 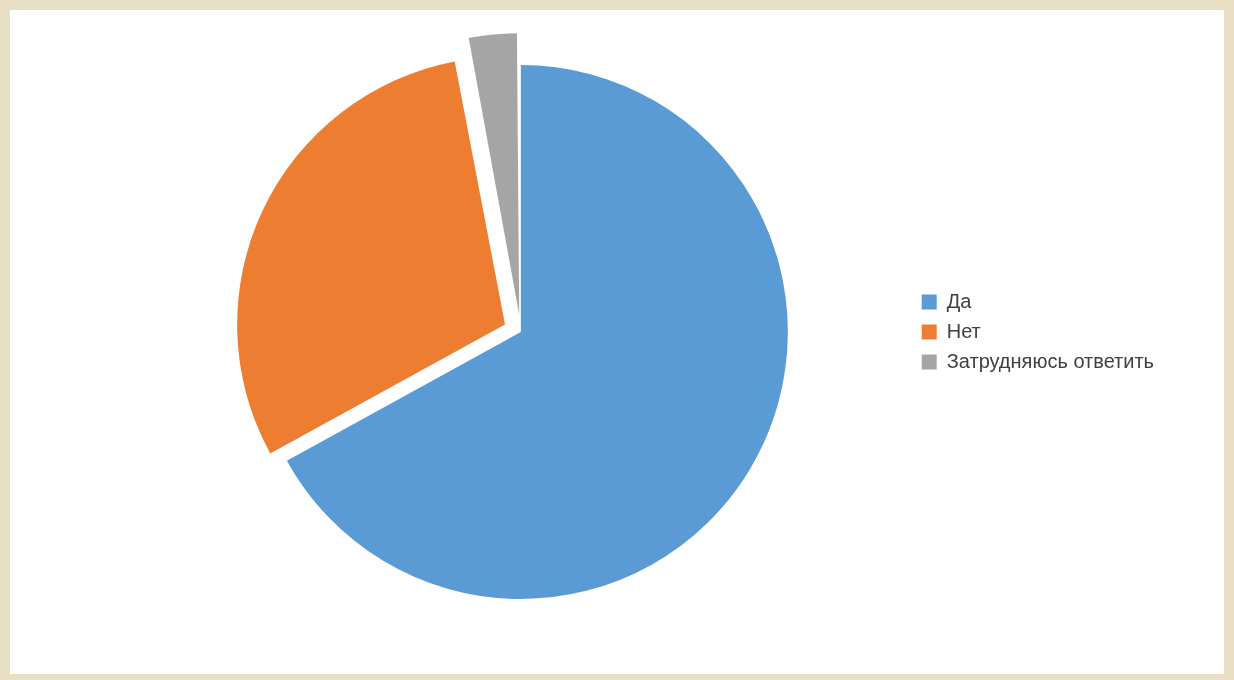 I want to click on legend-label: Да, so click(x=959, y=300).